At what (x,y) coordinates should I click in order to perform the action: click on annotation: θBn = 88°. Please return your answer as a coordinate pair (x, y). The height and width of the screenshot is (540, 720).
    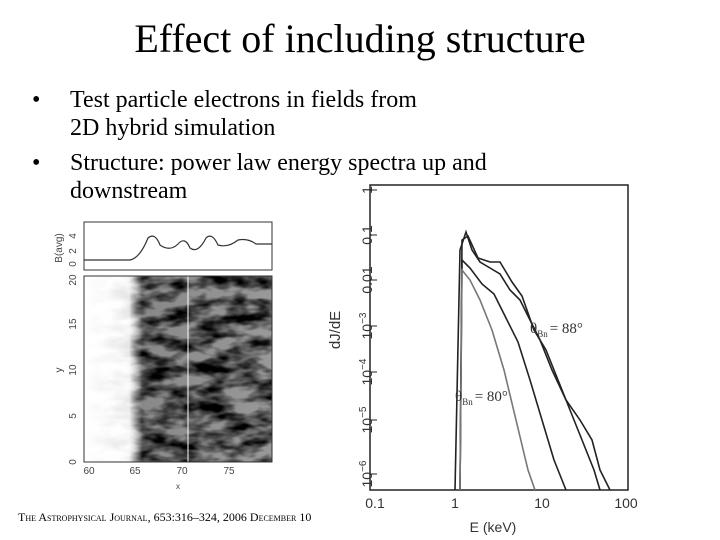
    Looking at the image, I should click on (556, 330).